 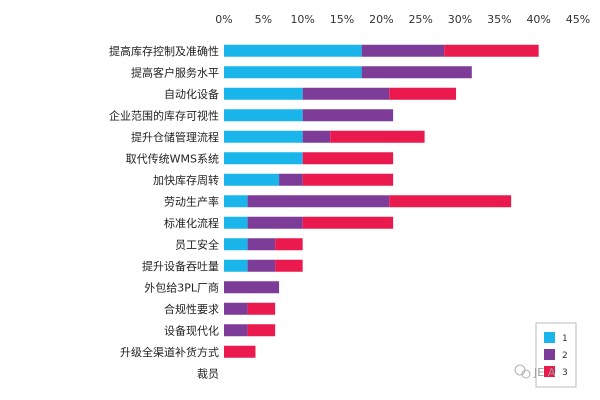 What do you see at coordinates (164, 115) in the screenshot?
I see `category-label: 企业范围的库存可视性` at bounding box center [164, 115].